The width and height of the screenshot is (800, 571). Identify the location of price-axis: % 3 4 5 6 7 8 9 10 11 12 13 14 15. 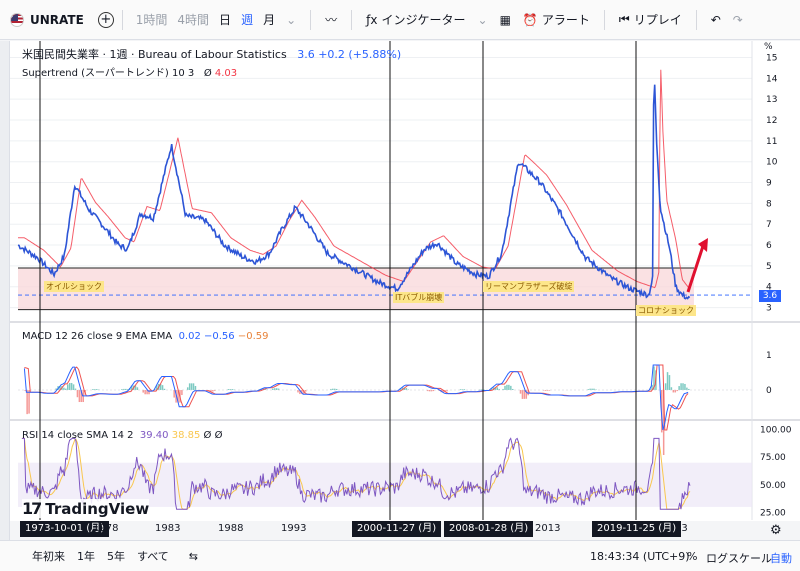
(771, 178).